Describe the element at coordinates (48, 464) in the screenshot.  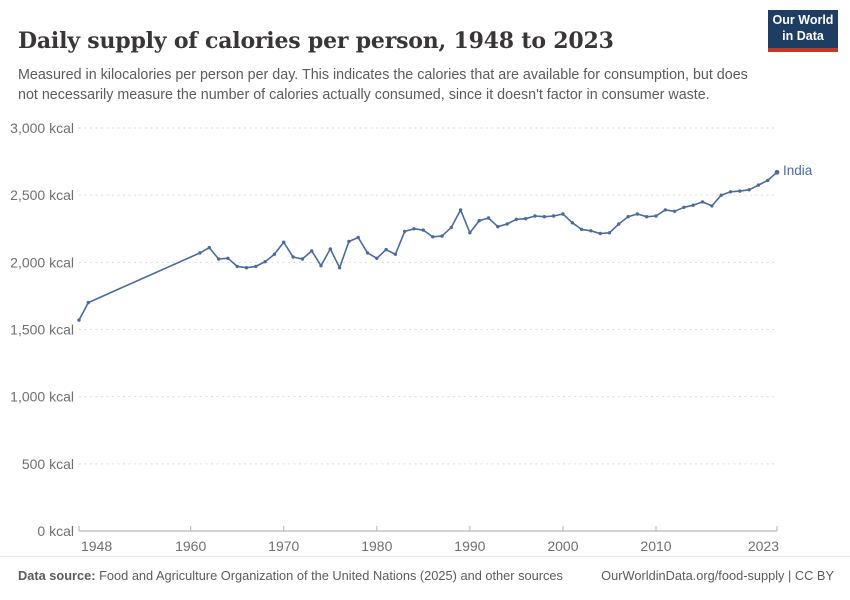
I see `y-axis-label: 500 kcal` at that location.